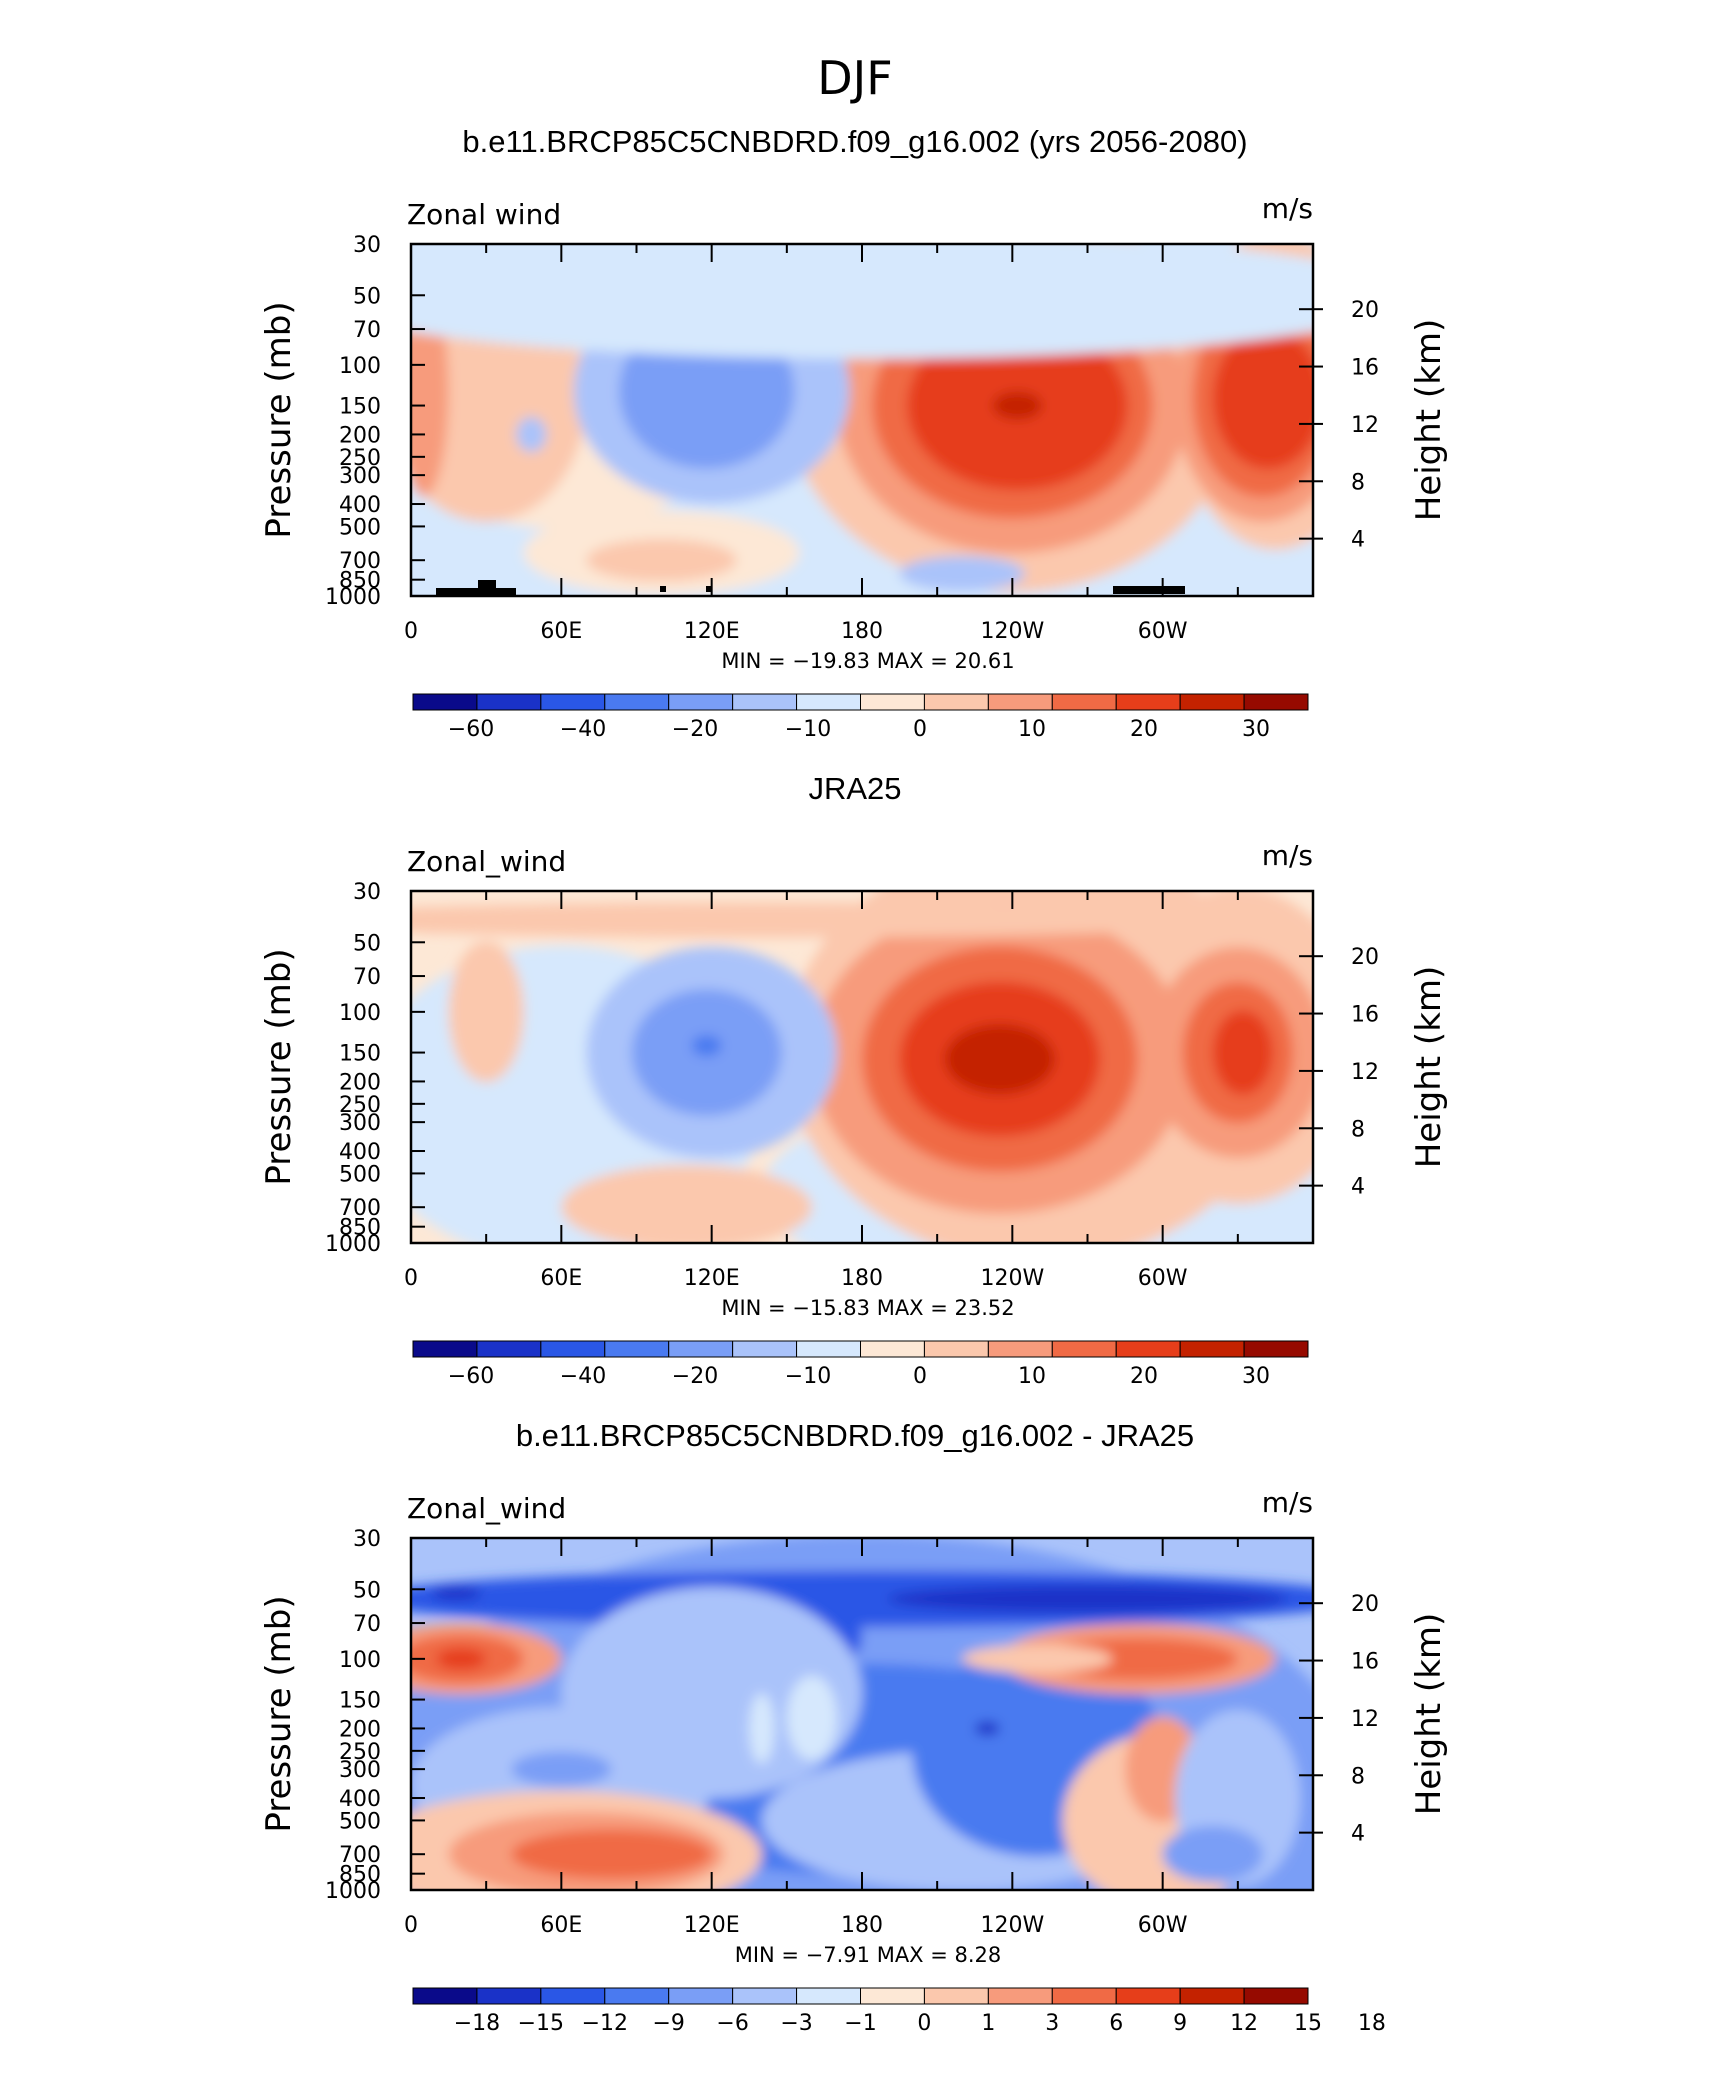 This screenshot has height=2074, width=1710. I want to click on y-tick-label: 500, so click(360, 527).